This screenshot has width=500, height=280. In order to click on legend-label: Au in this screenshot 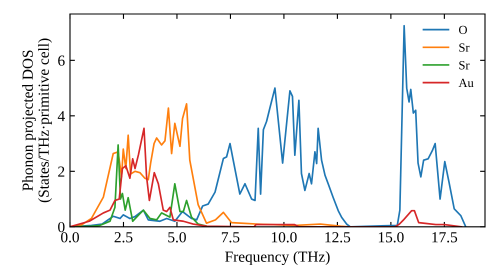, I will do `click(466, 83)`.